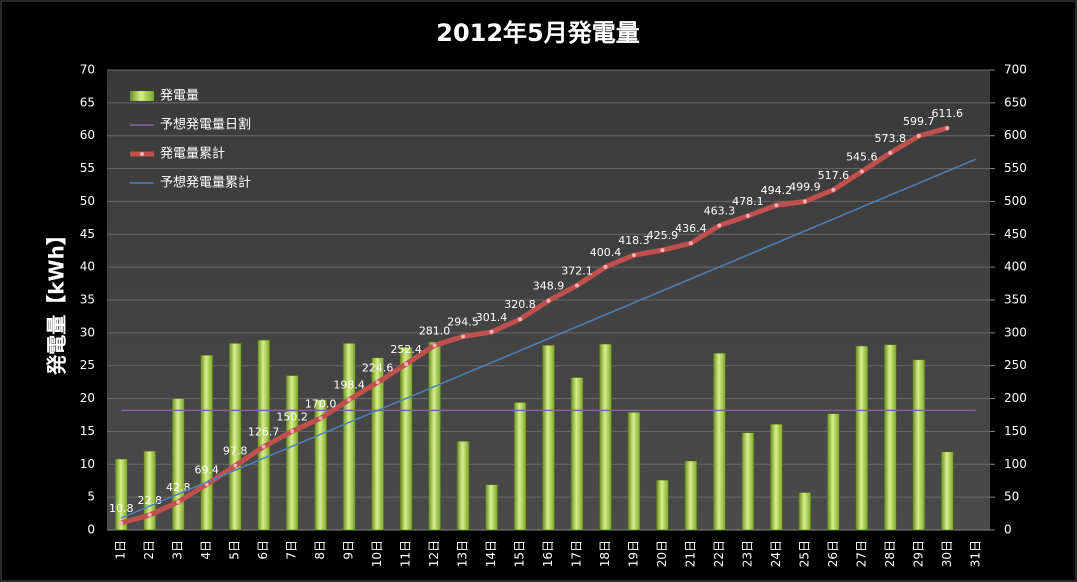 The width and height of the screenshot is (1077, 582). Describe the element at coordinates (178, 550) in the screenshot. I see `x-tick-label: 3日` at that location.